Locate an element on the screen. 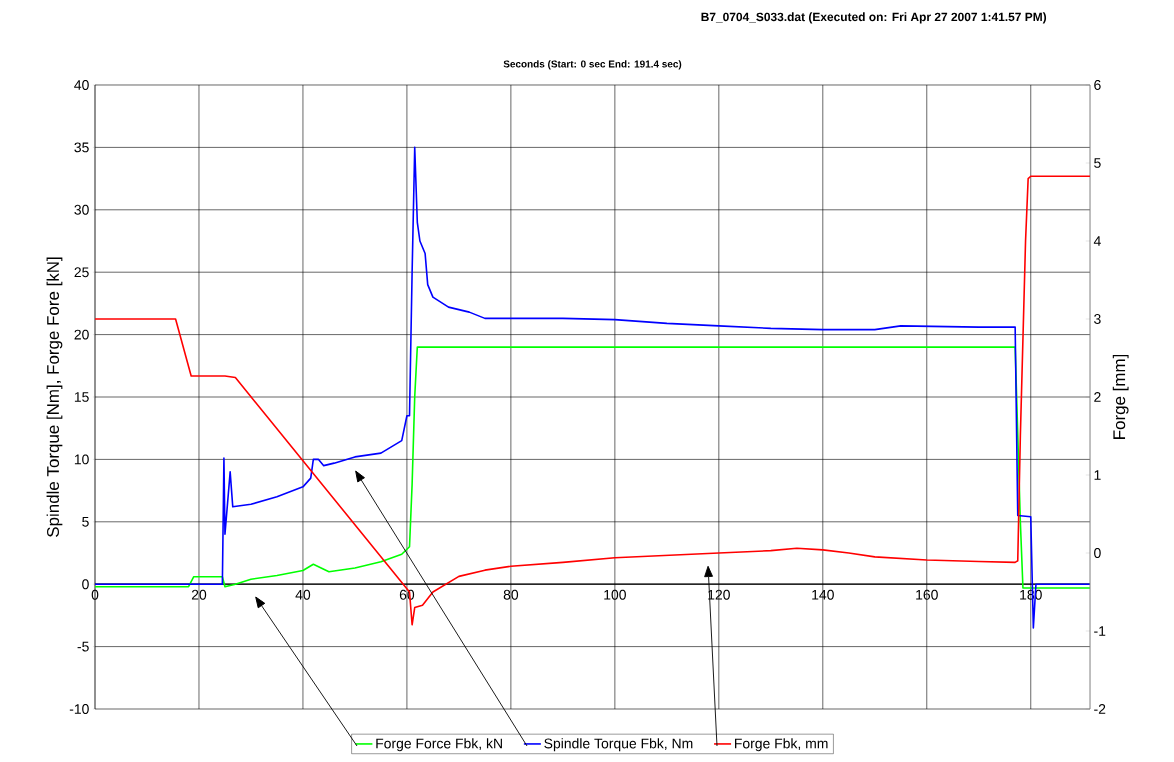 The width and height of the screenshot is (1174, 762). legend-label: Forge Fbk, mm is located at coordinates (781, 745).